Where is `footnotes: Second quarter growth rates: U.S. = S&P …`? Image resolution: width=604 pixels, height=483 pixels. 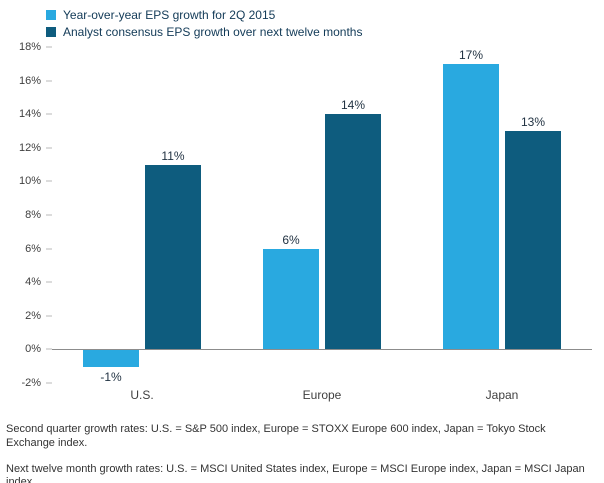 footnotes: Second quarter growth rates: U.S. = S&P … is located at coordinates (299, 453).